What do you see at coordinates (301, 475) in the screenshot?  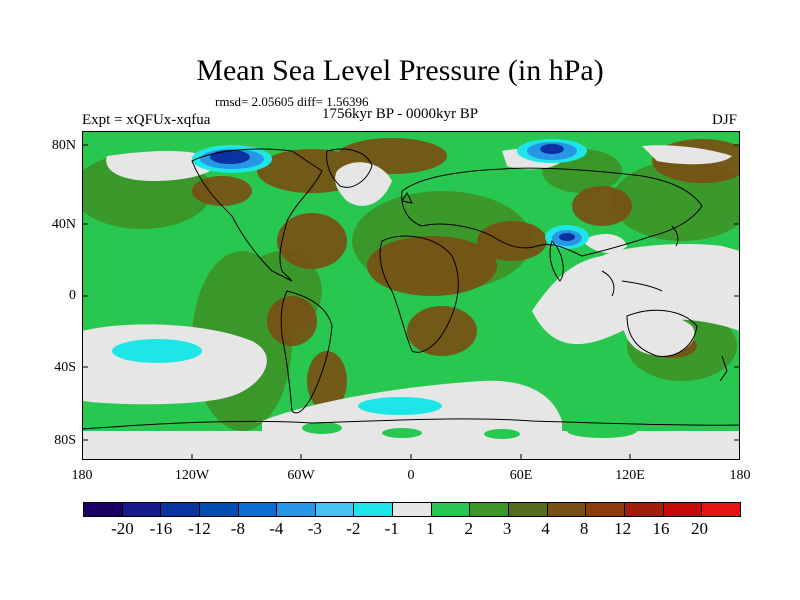 I see `lon-label-60w: 60W` at bounding box center [301, 475].